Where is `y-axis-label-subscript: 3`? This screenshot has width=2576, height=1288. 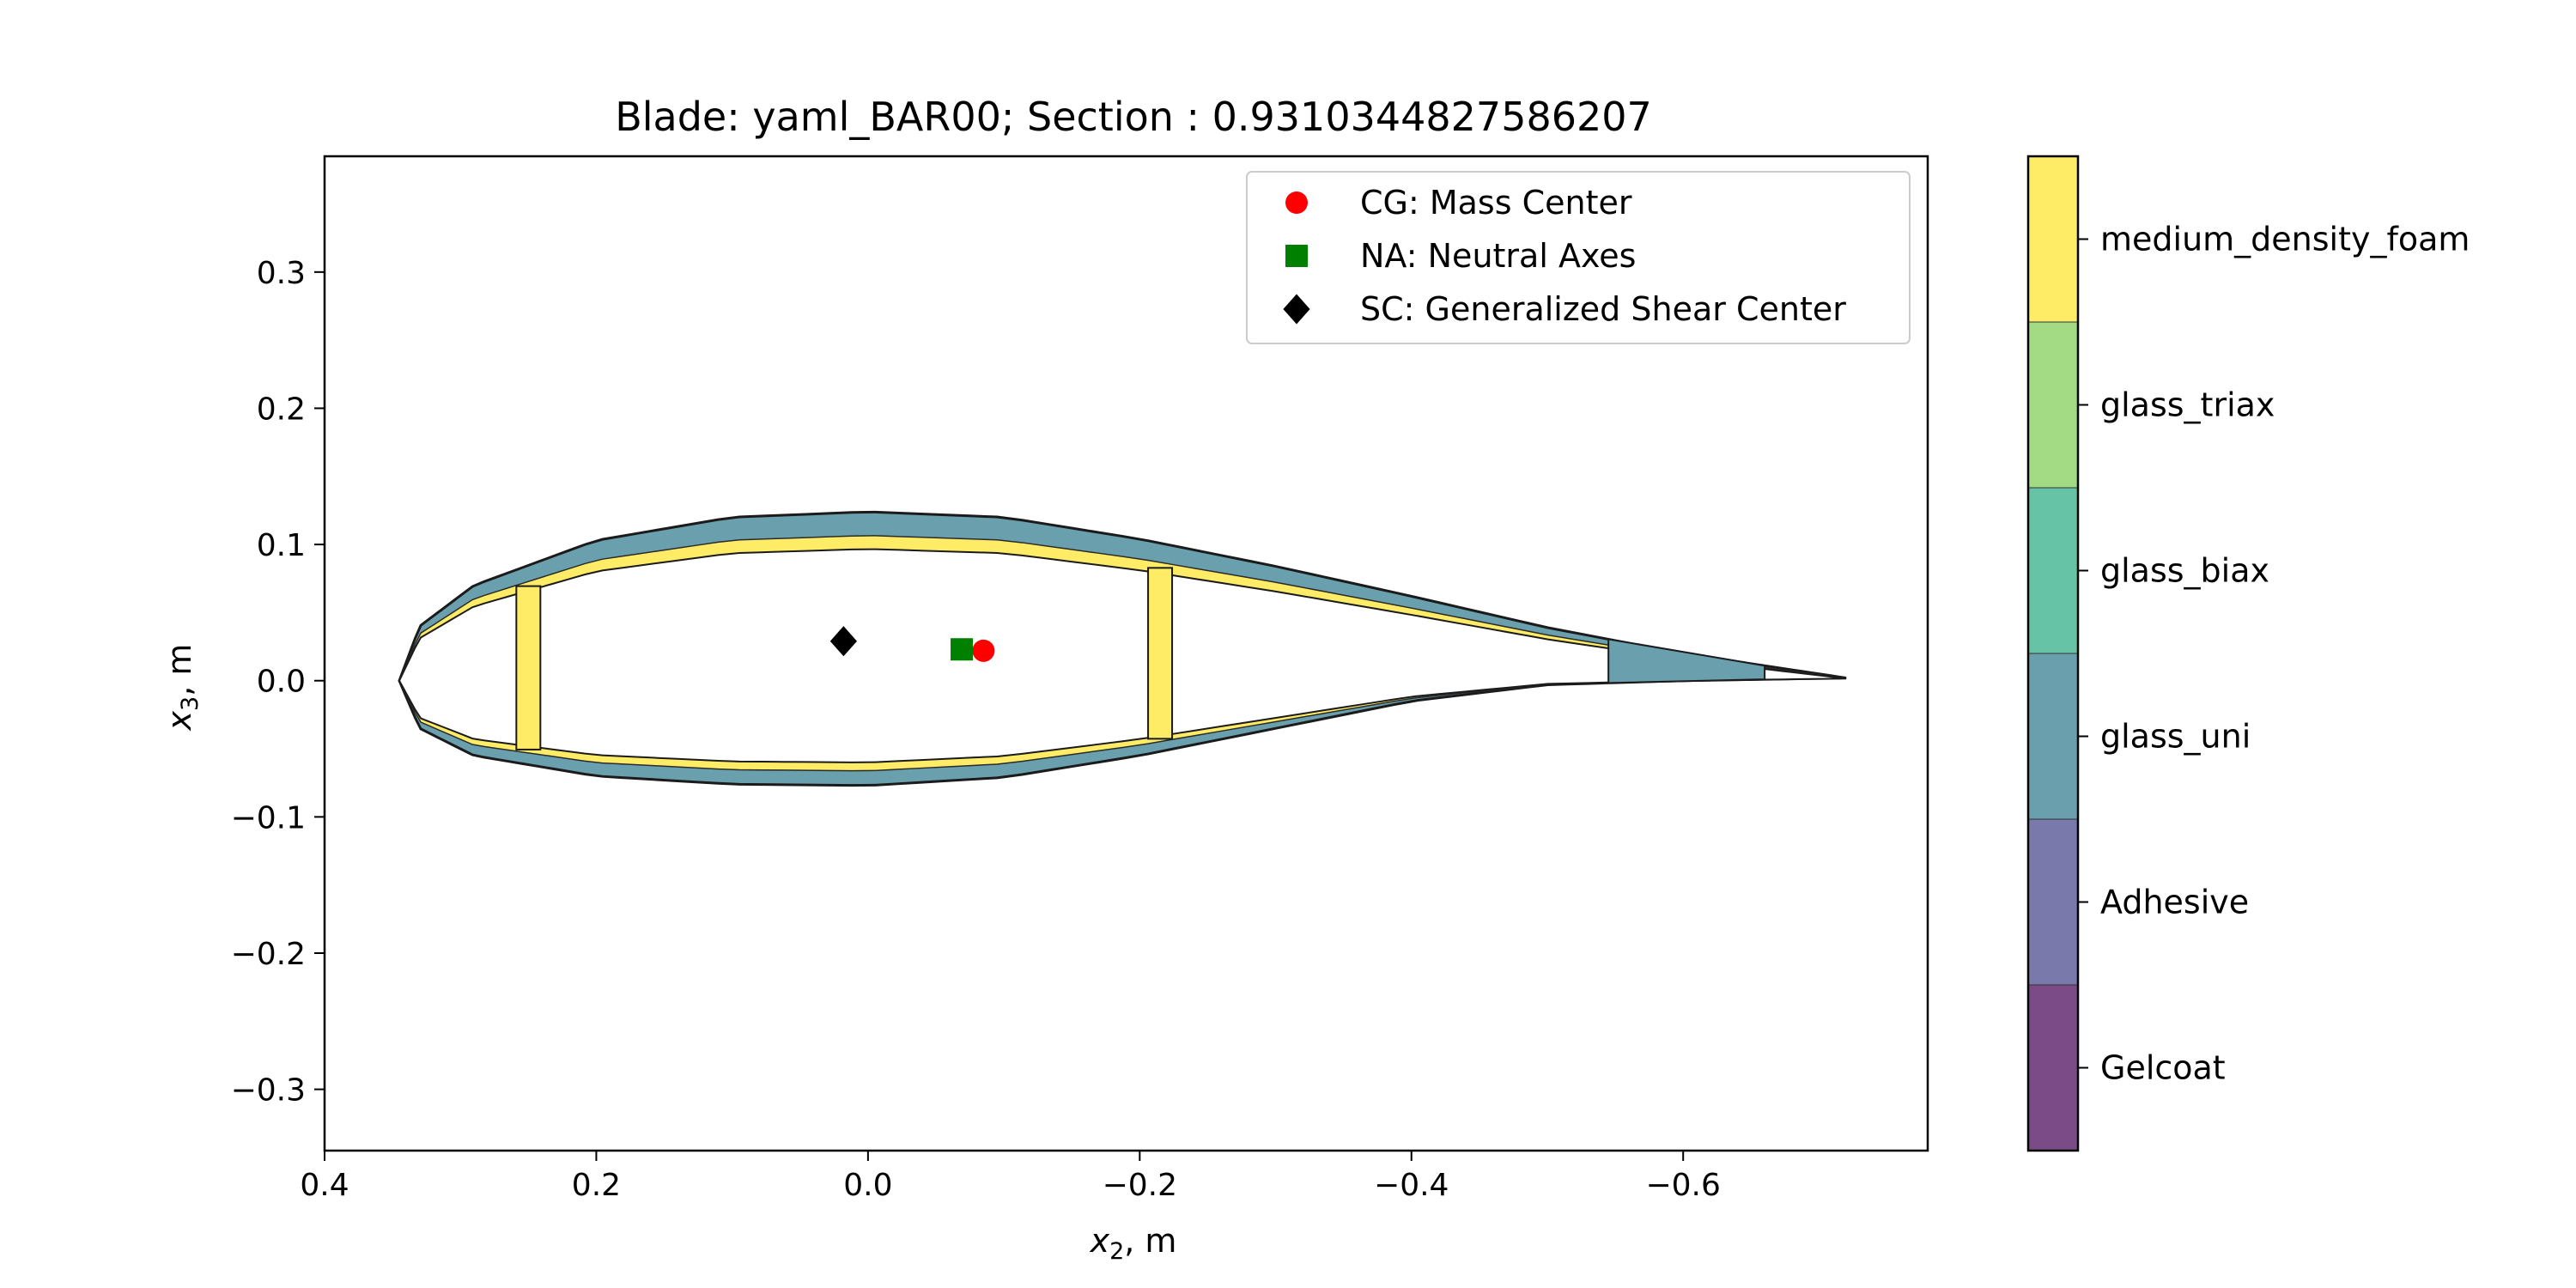 y-axis-label-subscript: 3 is located at coordinates (191, 704).